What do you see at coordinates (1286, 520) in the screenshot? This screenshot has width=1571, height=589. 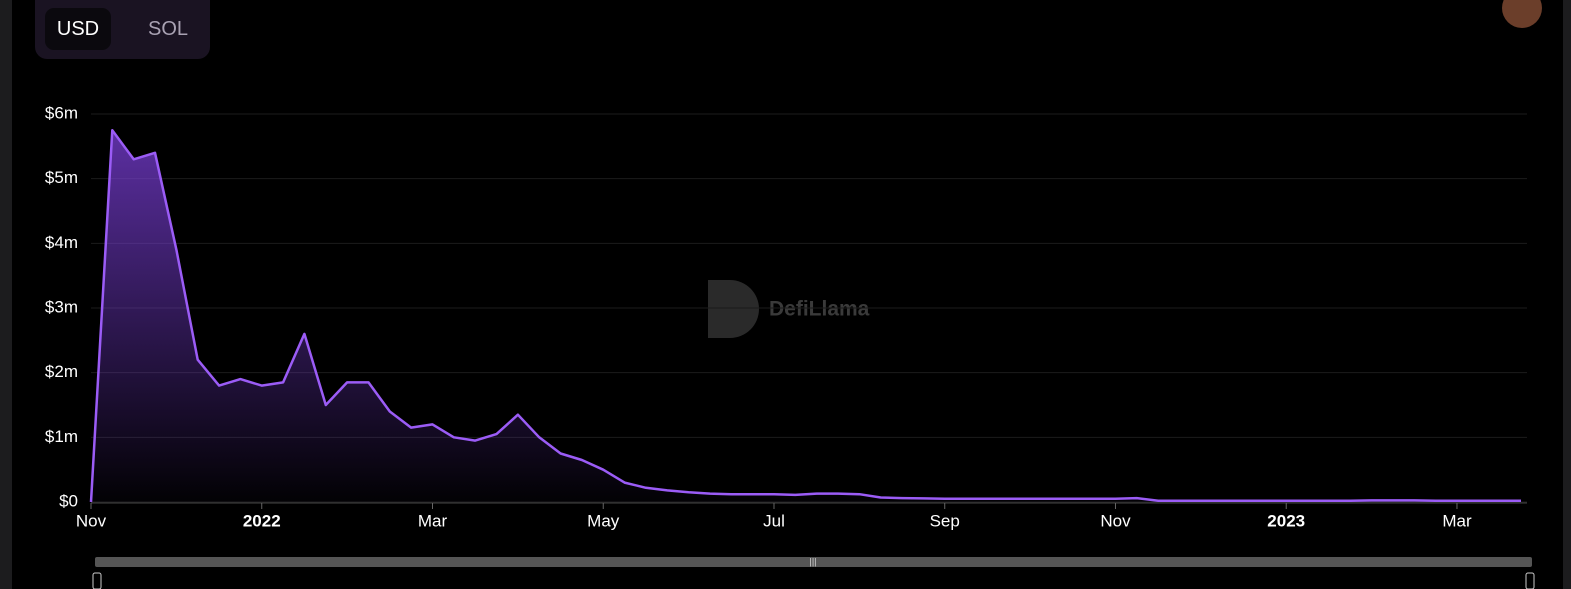 I see `x-tick-label: 2023` at bounding box center [1286, 520].